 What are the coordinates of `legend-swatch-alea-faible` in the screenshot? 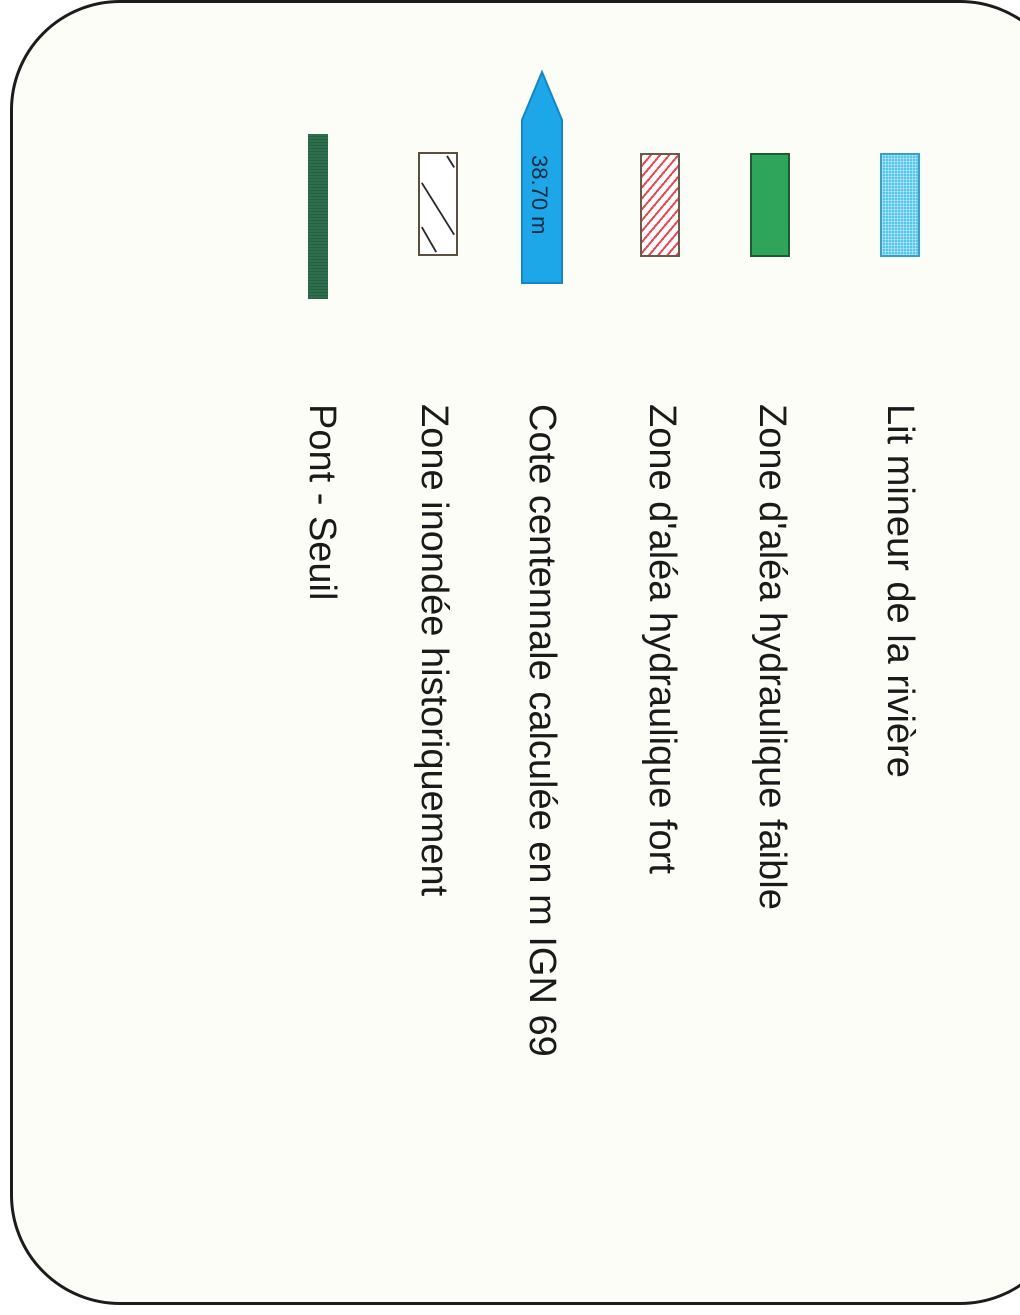 It's located at (770, 205).